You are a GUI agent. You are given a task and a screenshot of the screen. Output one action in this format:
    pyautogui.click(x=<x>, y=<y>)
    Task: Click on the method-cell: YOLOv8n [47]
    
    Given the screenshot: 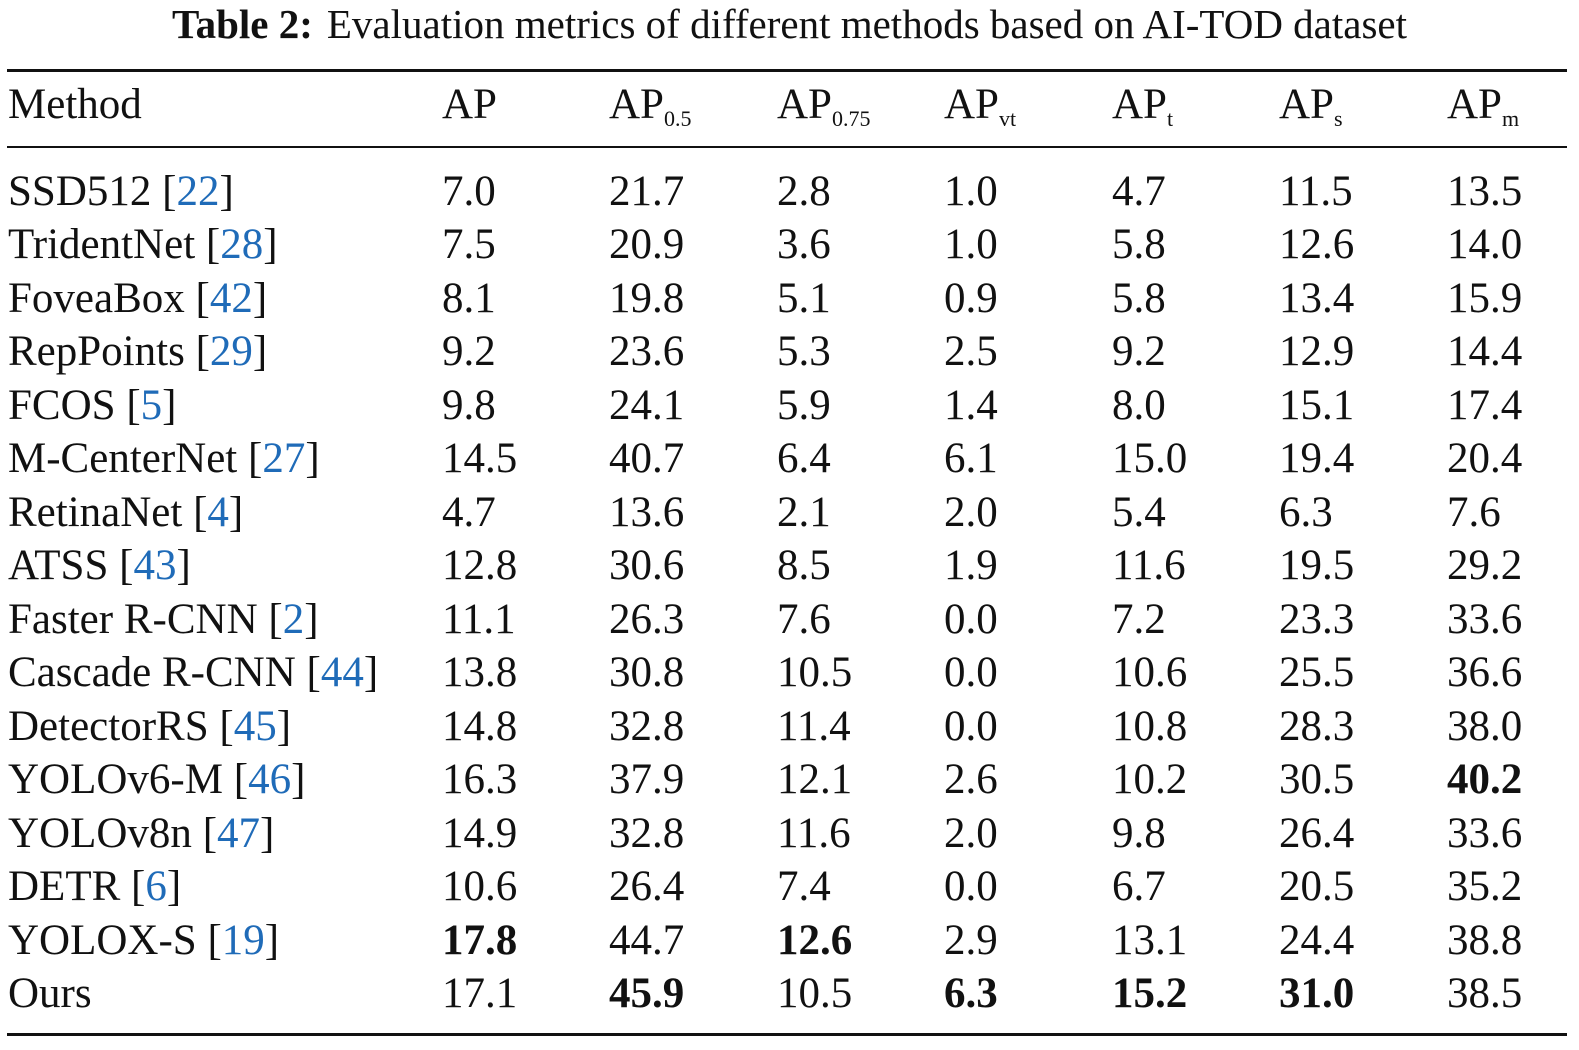 What is the action you would take?
    pyautogui.click(x=141, y=833)
    